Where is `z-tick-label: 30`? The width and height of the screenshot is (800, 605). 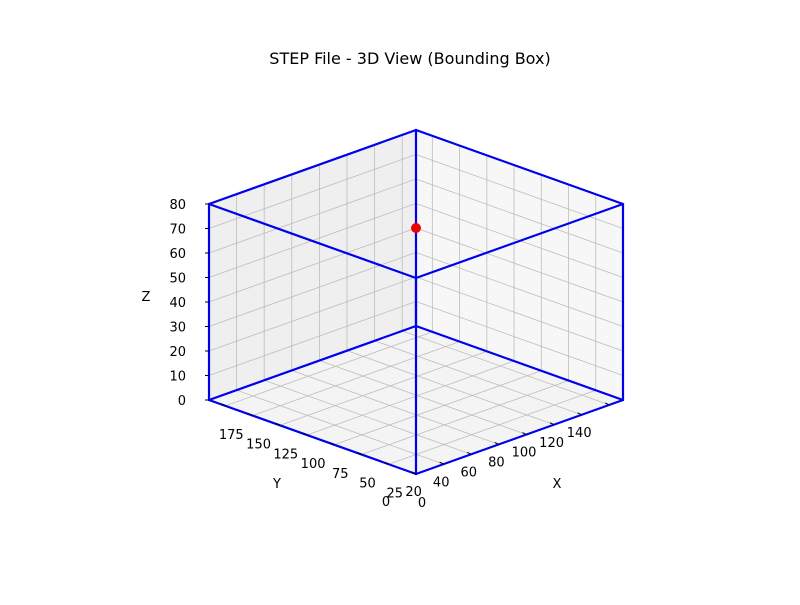
z-tick-label: 30 is located at coordinates (177, 328).